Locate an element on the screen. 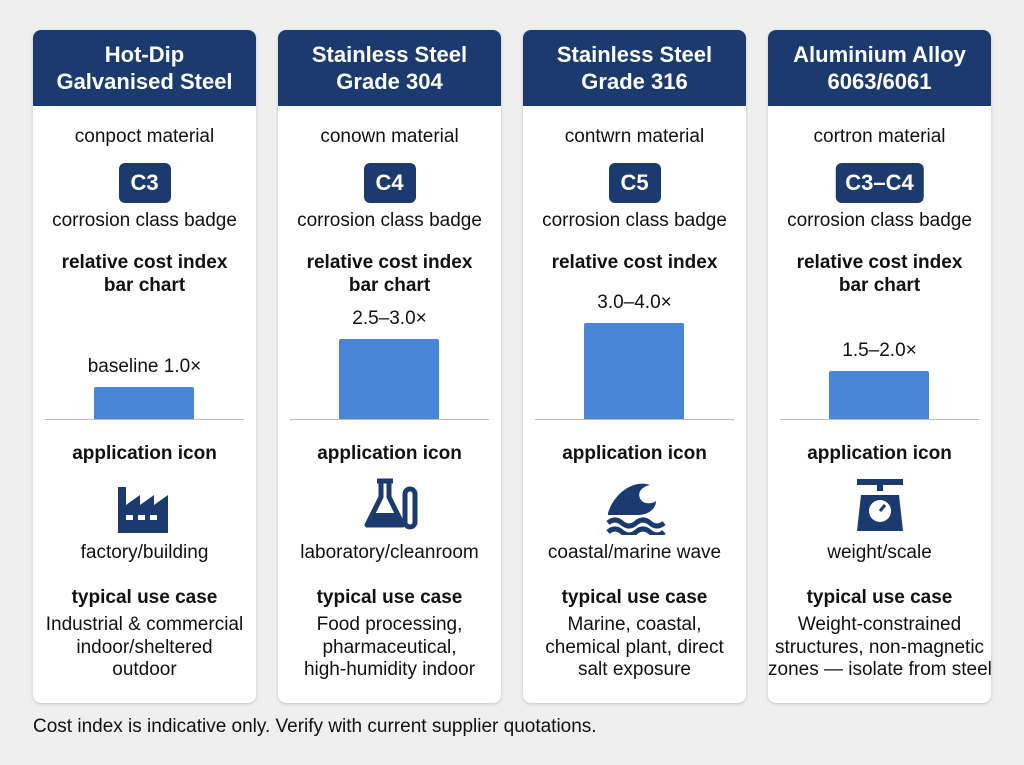 Image resolution: width=1024 pixels, height=765 pixels. card-title-line: 6063/6061 is located at coordinates (879, 81).